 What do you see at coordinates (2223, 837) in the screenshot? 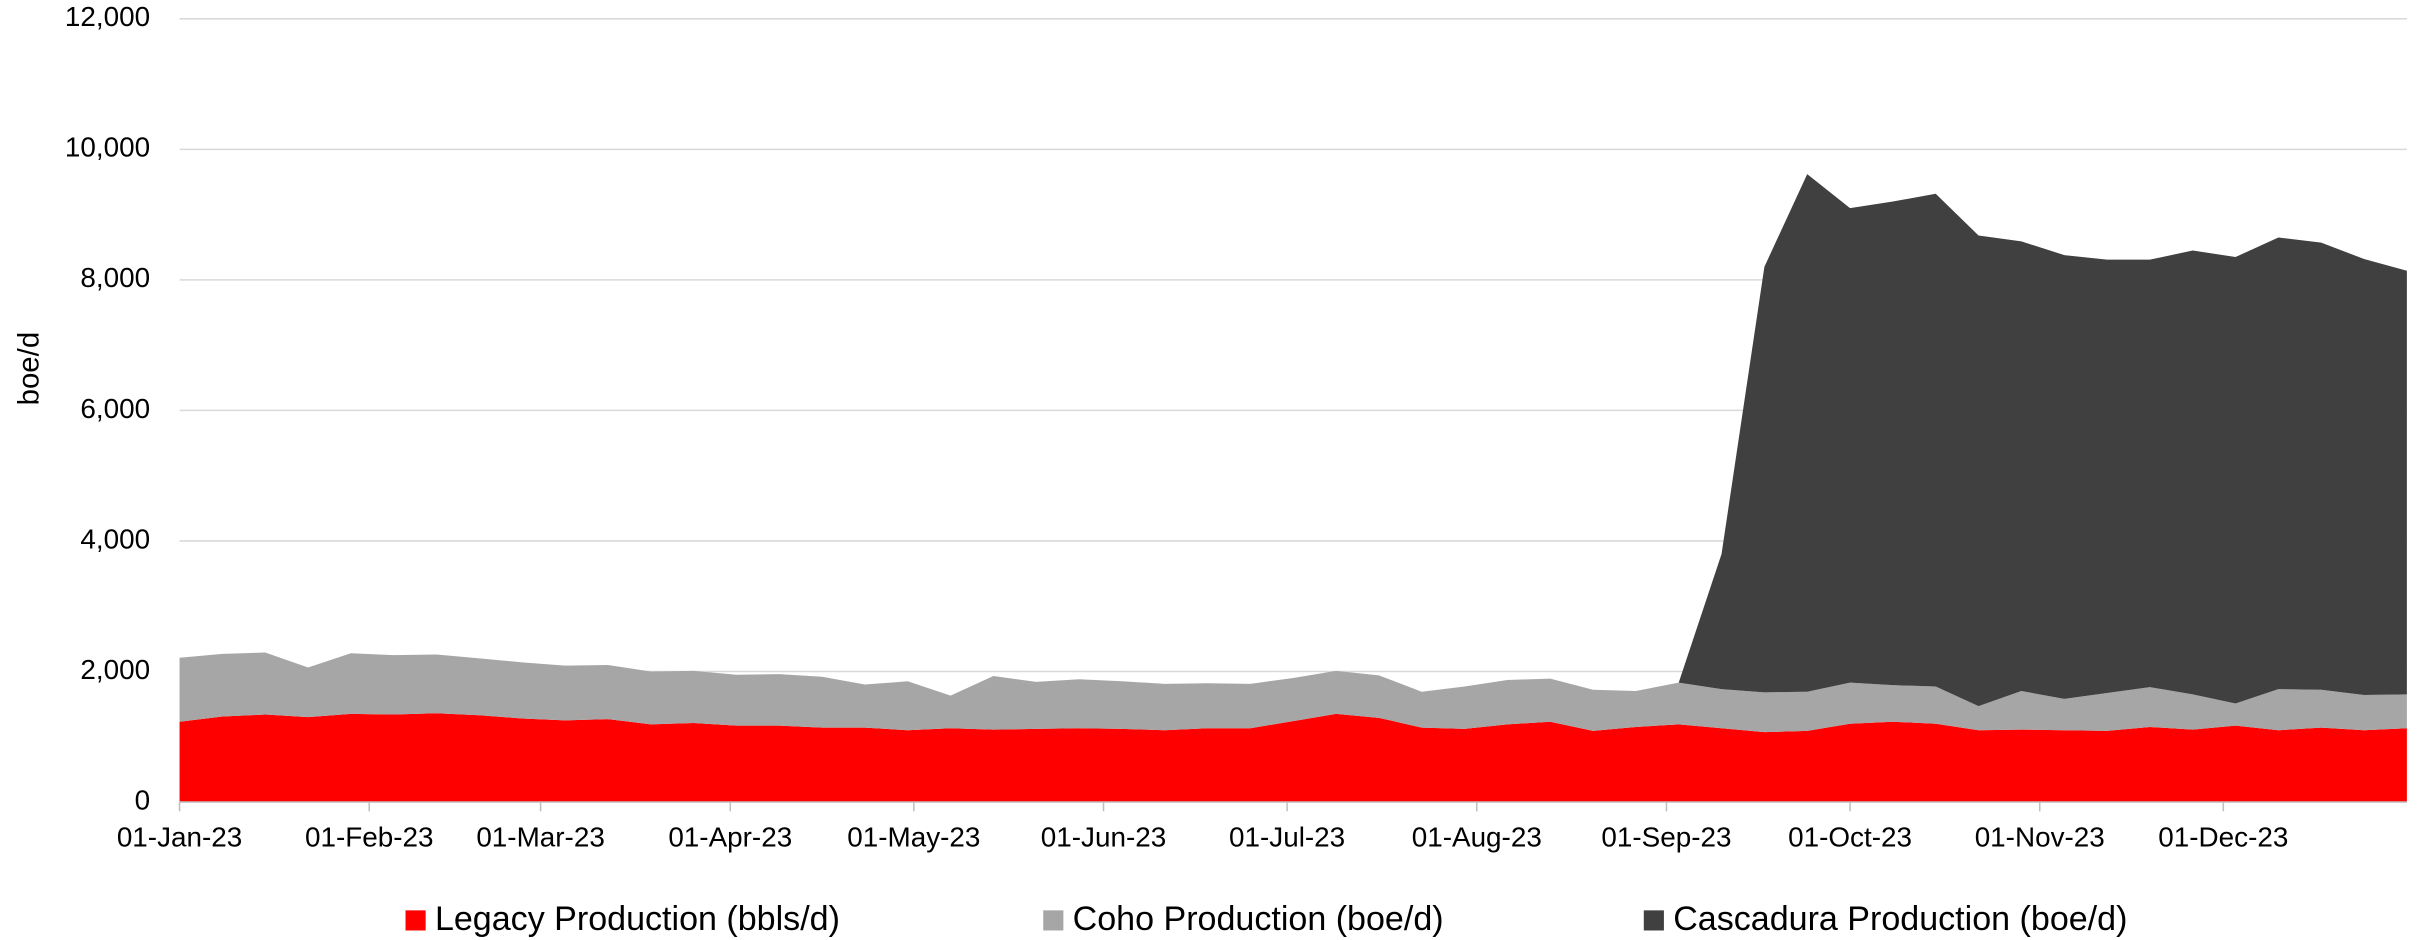
I see `x-tick-label: 01-Dec-23` at bounding box center [2223, 837].